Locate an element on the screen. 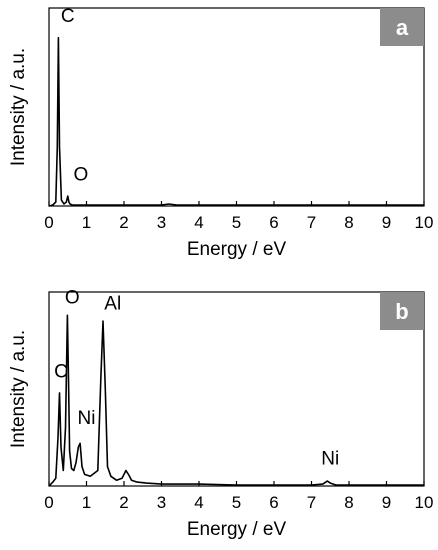 This screenshot has height=550, width=438. panel-a-x-axis-label: Energy / eV is located at coordinates (237, 249).